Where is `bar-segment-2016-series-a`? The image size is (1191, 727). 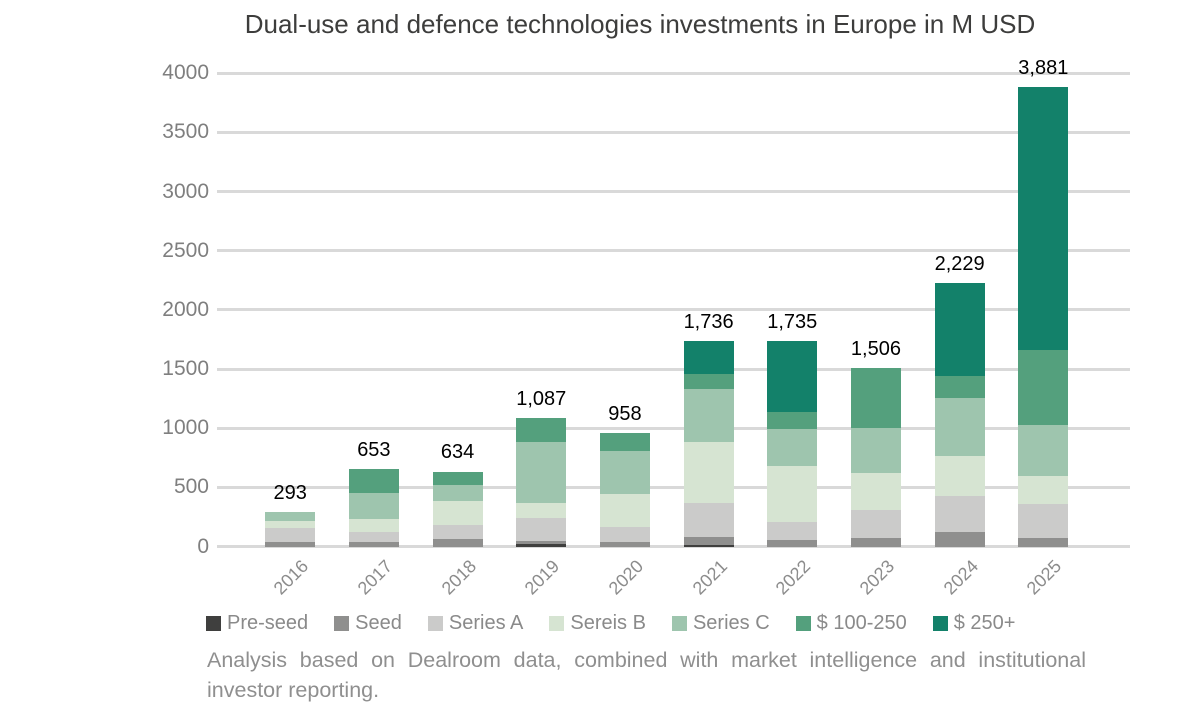
bar-segment-2016-series-a is located at coordinates (290, 534).